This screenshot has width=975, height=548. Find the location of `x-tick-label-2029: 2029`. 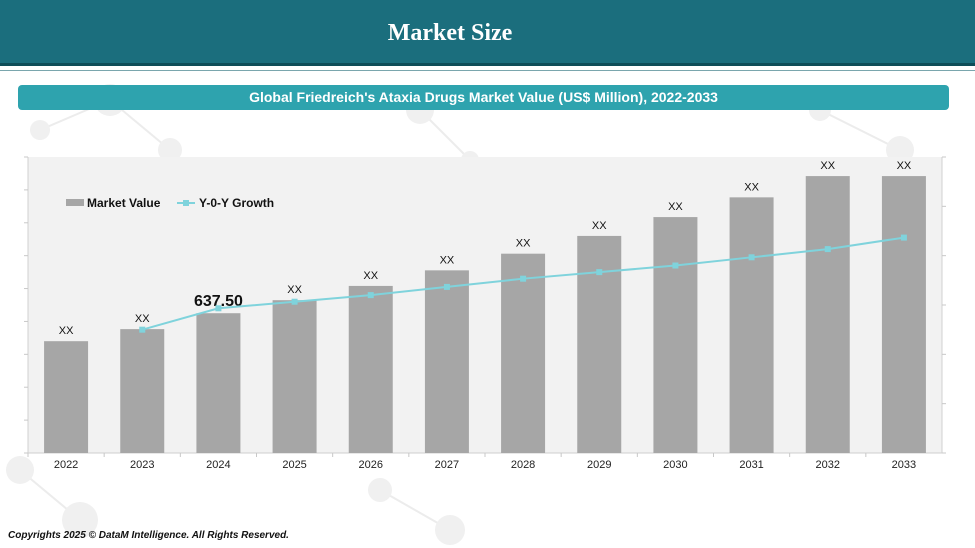

x-tick-label-2029: 2029 is located at coordinates (599, 465).